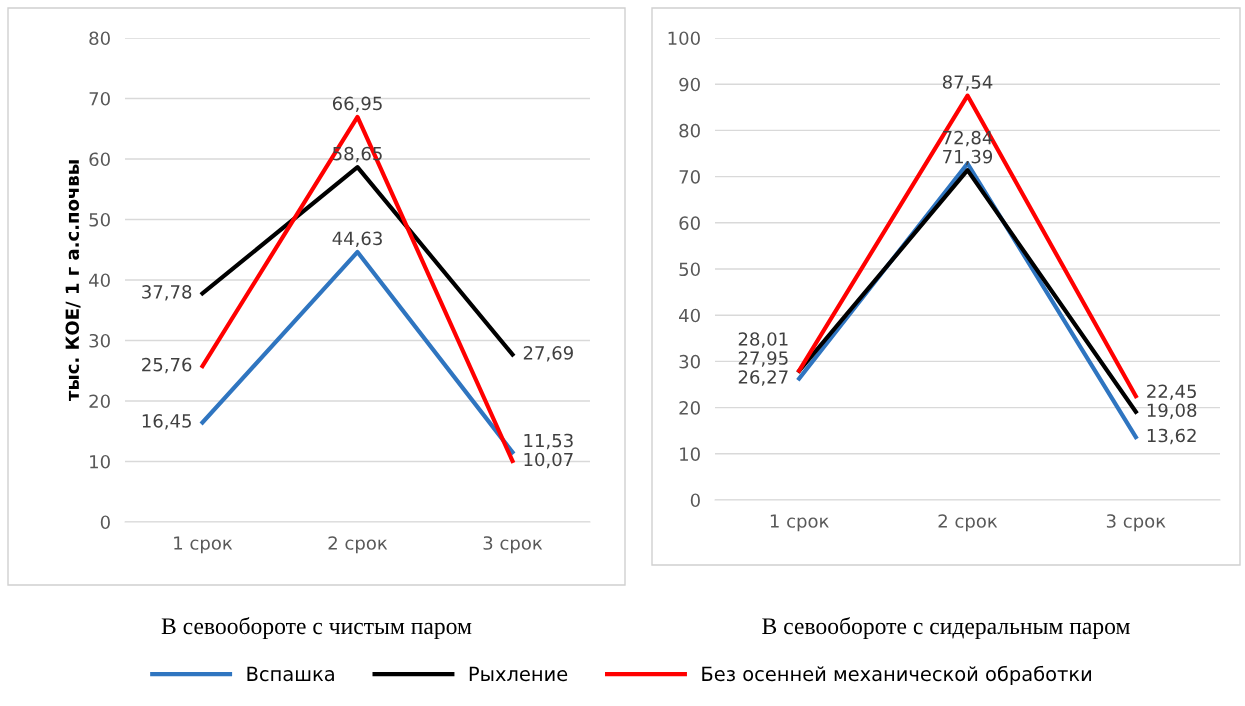 Image resolution: width=1245 pixels, height=706 pixels. What do you see at coordinates (763, 378) in the screenshot?
I see `data-label: 26,27` at bounding box center [763, 378].